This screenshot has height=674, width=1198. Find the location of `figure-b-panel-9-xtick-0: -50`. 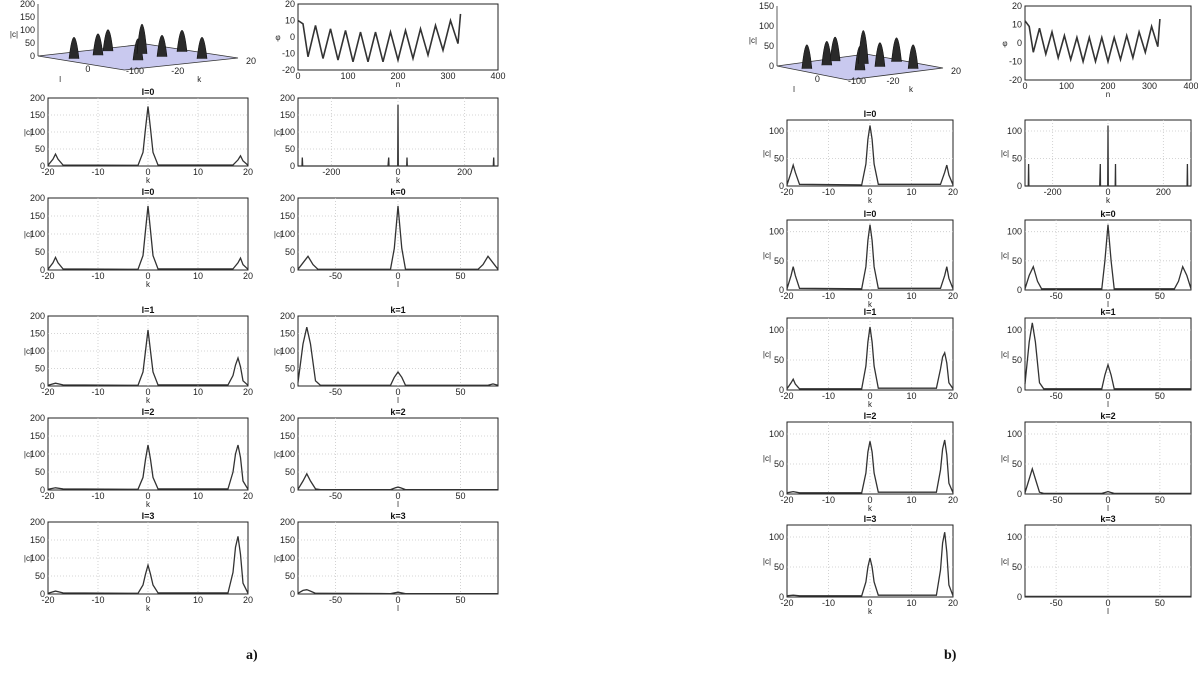

figure-b-panel-9-xtick-0: -50 is located at coordinates (1056, 603).